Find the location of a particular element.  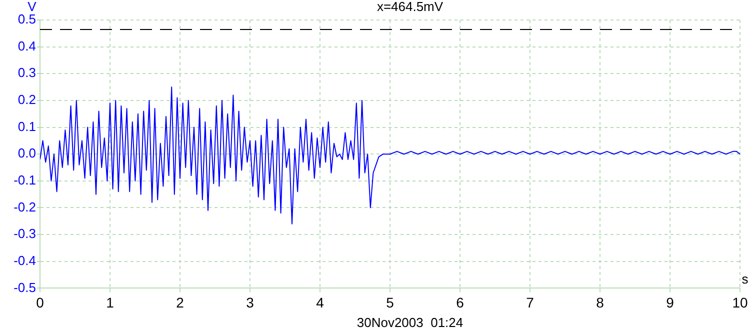

x-axis-title: s is located at coordinates (745, 278).